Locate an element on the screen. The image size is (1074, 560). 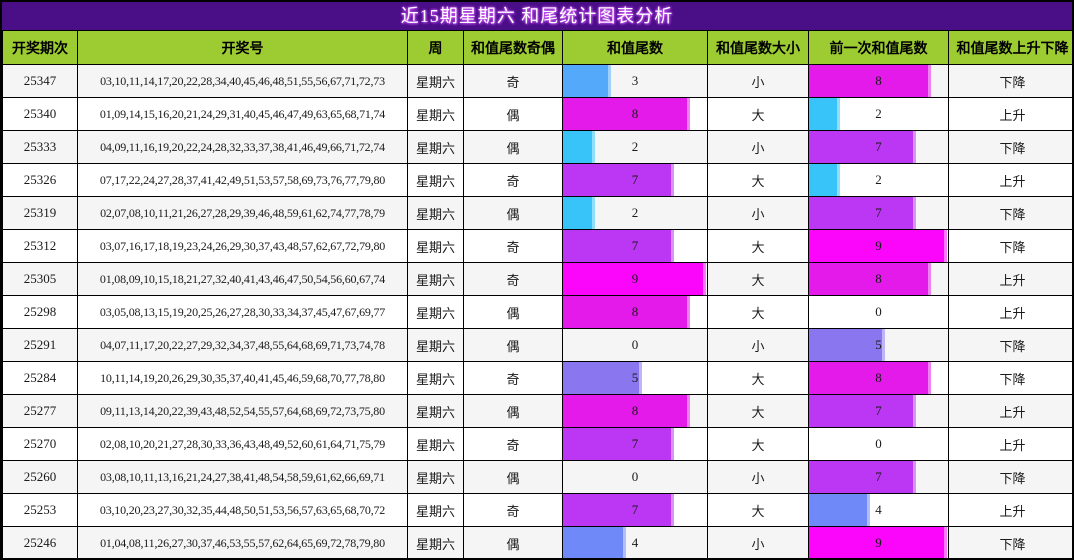
tail-value: 4 is located at coordinates (635, 542).